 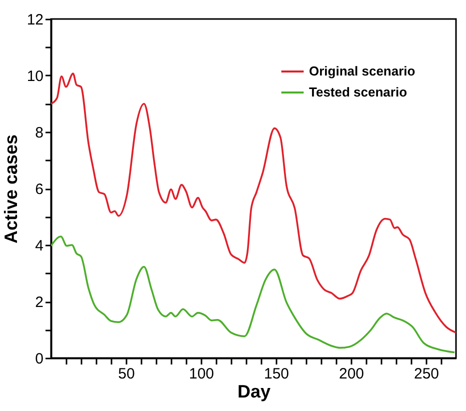 I want to click on x-tick-label: 200, so click(x=351, y=374).